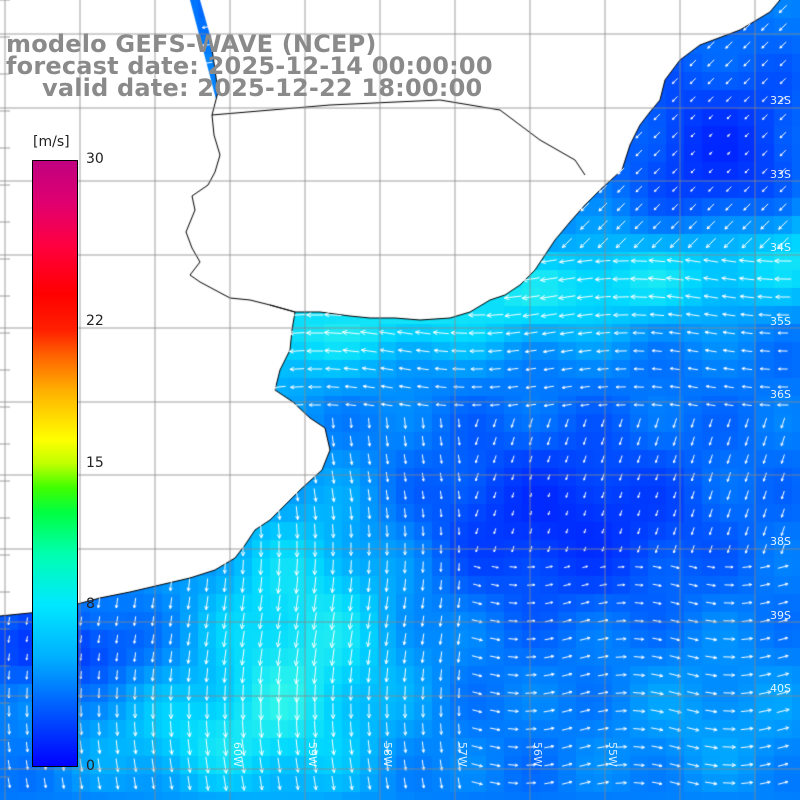 This screenshot has width=800, height=800. What do you see at coordinates (262, 88) in the screenshot?
I see `valid-date: valid date: 2025-12-22 18:00:00` at bounding box center [262, 88].